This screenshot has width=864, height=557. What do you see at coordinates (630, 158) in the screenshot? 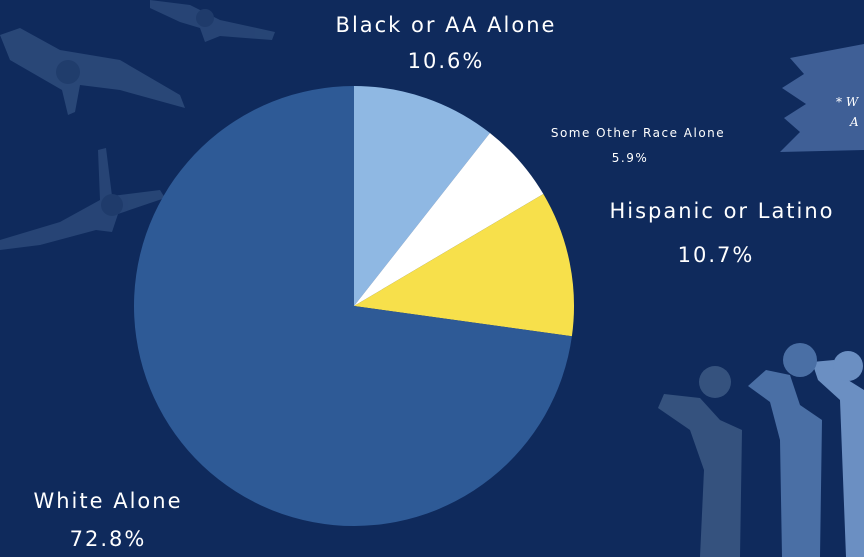
I see `value-some-other-race: 5.9%` at bounding box center [630, 158].